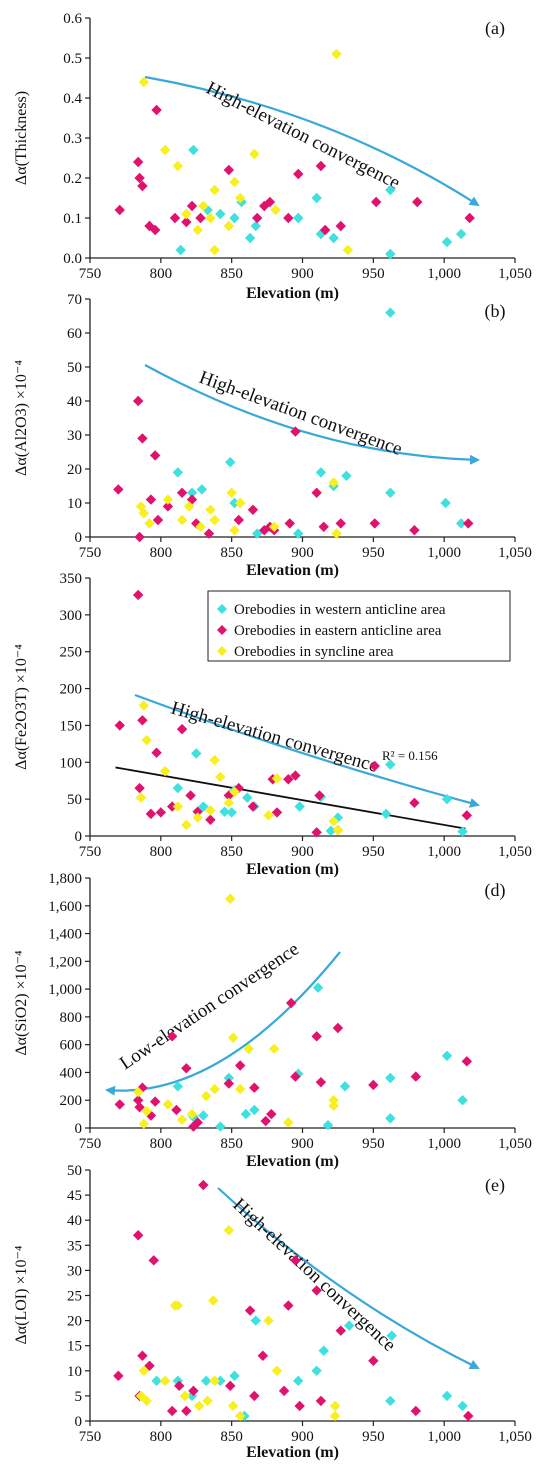  I want to click on y-tick-label: 1,800, so click(65, 879).